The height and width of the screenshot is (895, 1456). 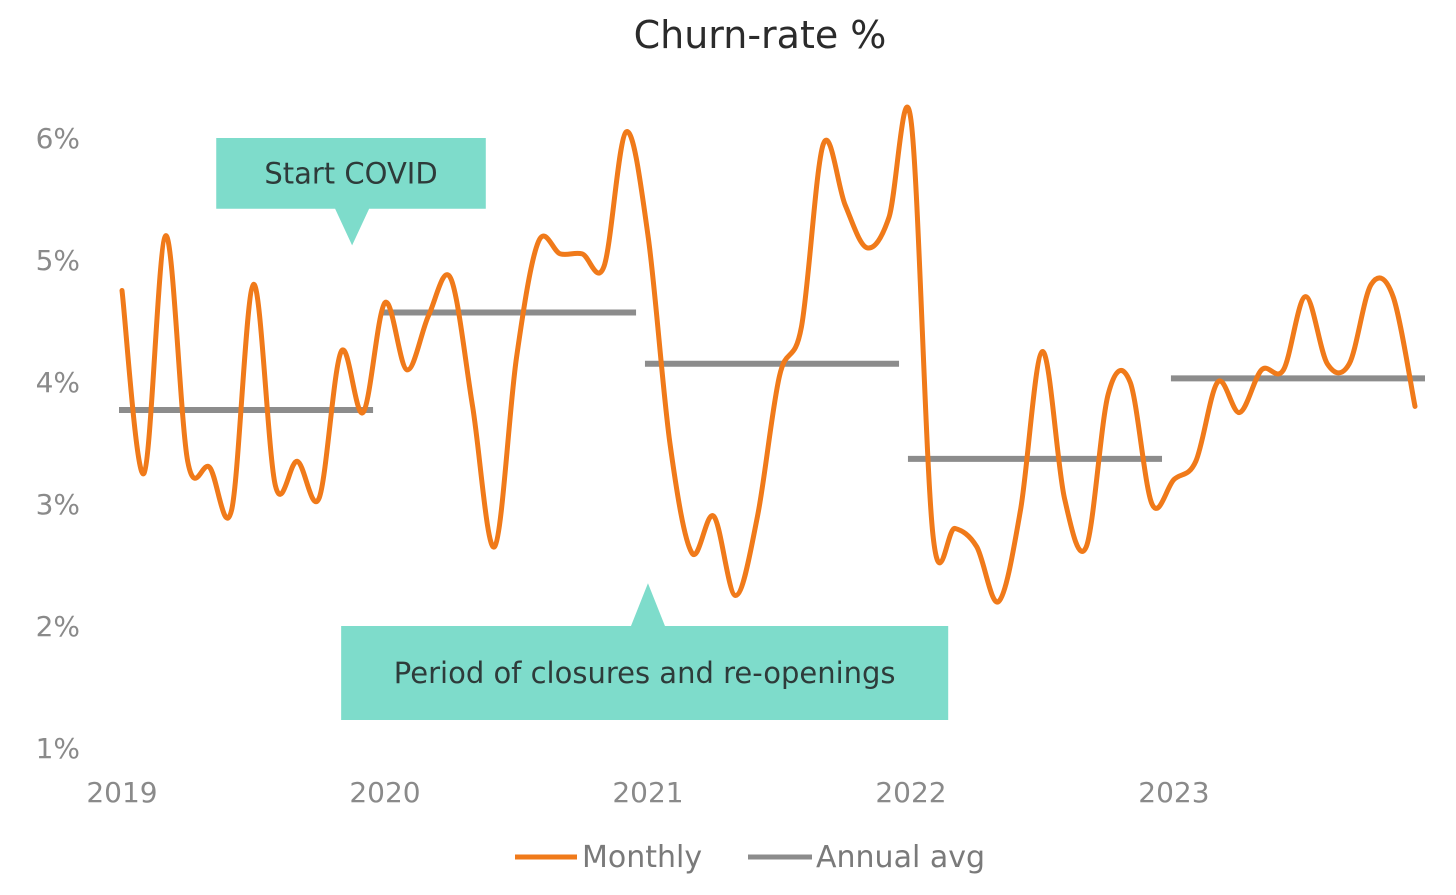 I want to click on x-axis-ticks: 2019 2020 2021 2022 2023, so click(x=647, y=792).